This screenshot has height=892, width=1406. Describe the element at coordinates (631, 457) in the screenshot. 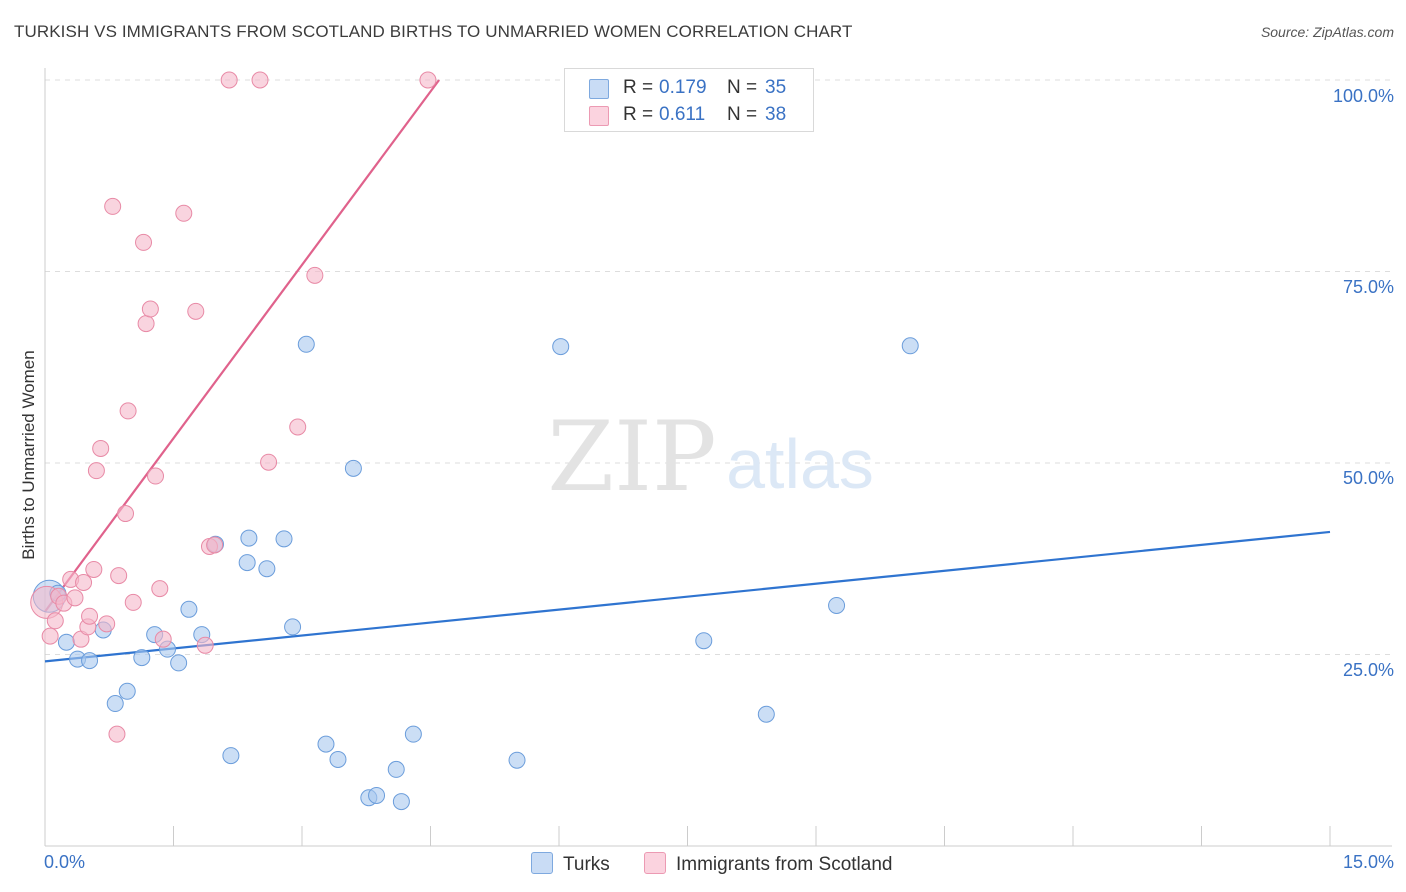

I see `watermark-zip: ZIP` at that location.